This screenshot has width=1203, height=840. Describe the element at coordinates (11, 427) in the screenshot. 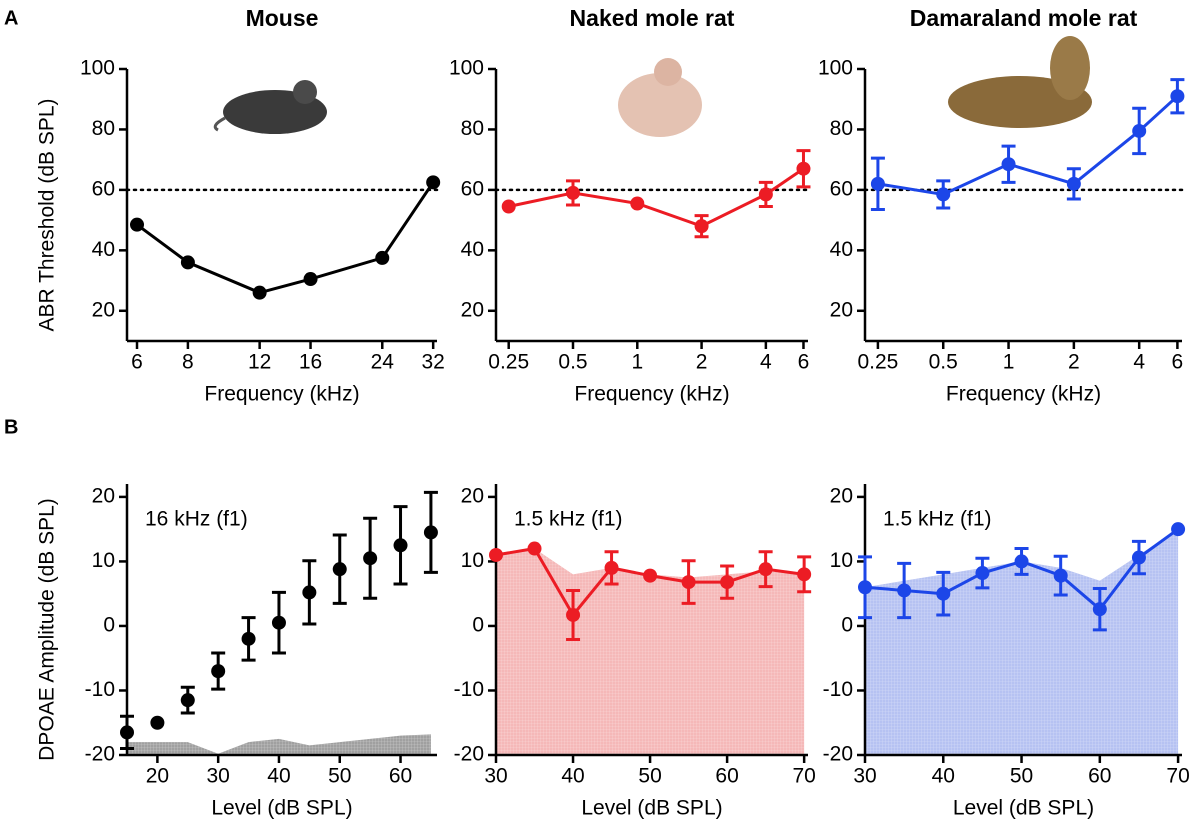

I see `panel-label: B` at that location.